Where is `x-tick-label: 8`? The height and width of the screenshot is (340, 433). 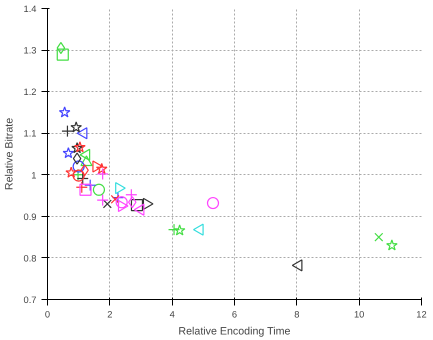 x-tick-label: 8 is located at coordinates (297, 315).